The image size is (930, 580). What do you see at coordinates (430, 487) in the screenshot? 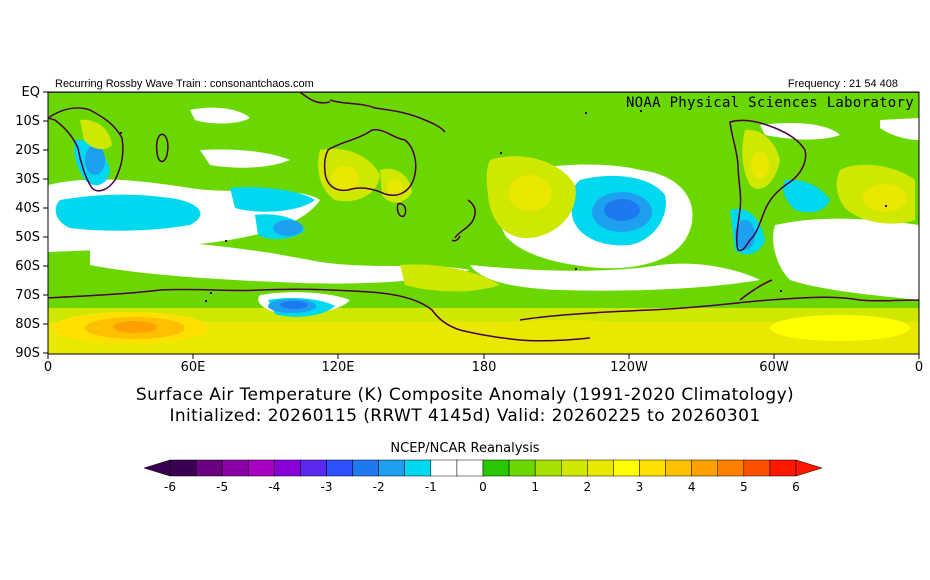
I see `colorbar-tick-label: -1` at bounding box center [430, 487].